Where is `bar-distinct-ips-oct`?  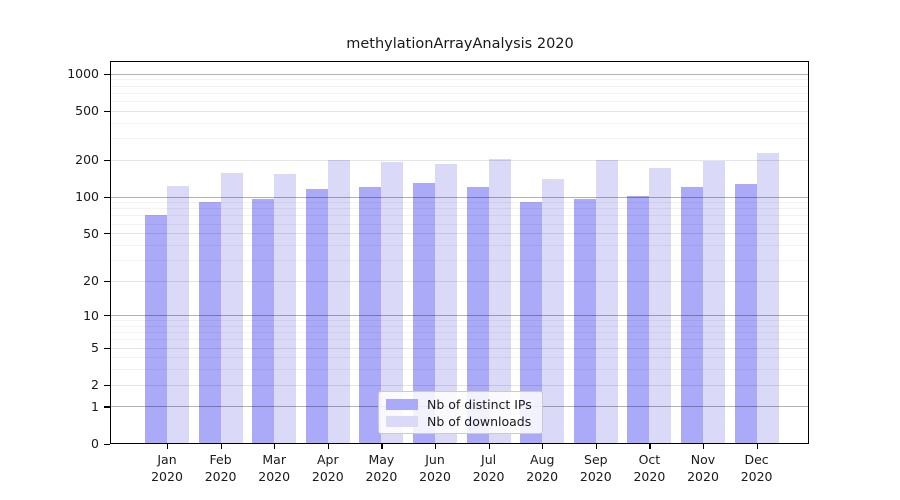 bar-distinct-ips-oct is located at coordinates (638, 319).